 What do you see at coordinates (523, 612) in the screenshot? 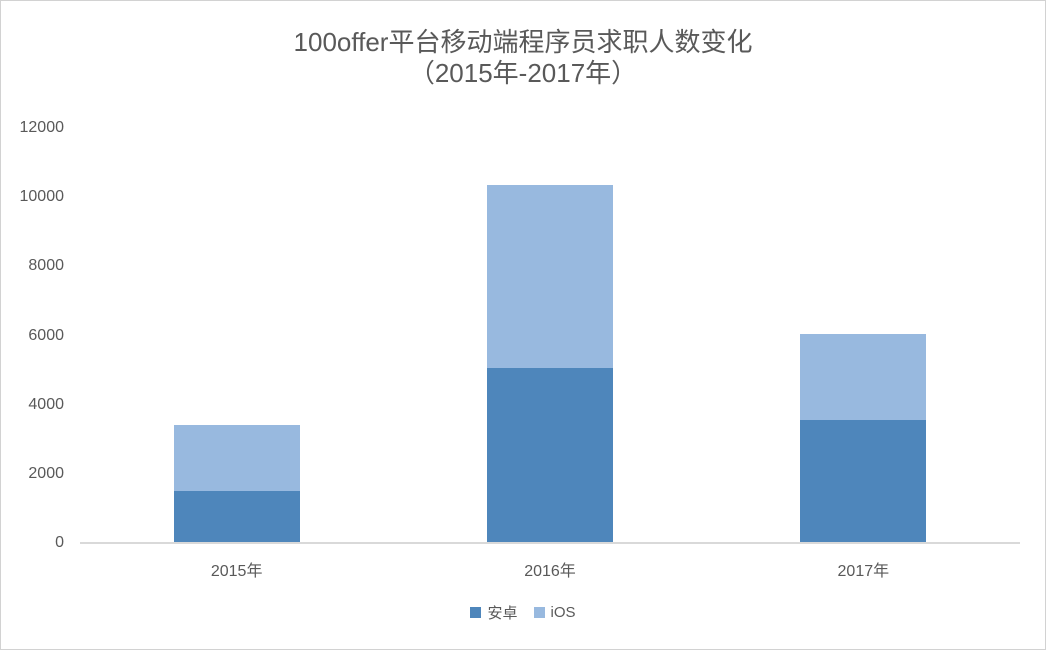
I see `legend: 安卓 iOS` at bounding box center [523, 612].